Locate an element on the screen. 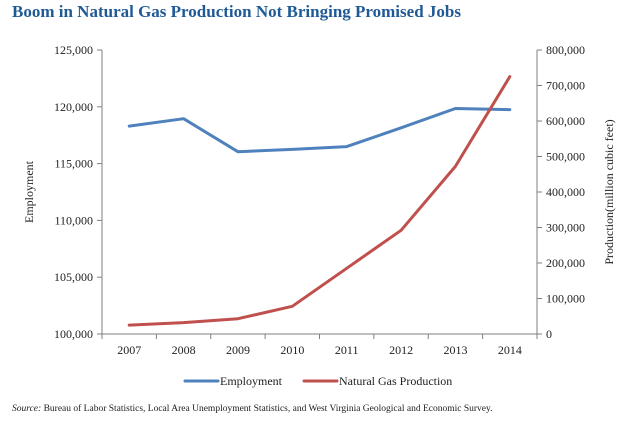 The width and height of the screenshot is (633, 421). left-axis-tick-label: 110,000 is located at coordinates (73, 220).